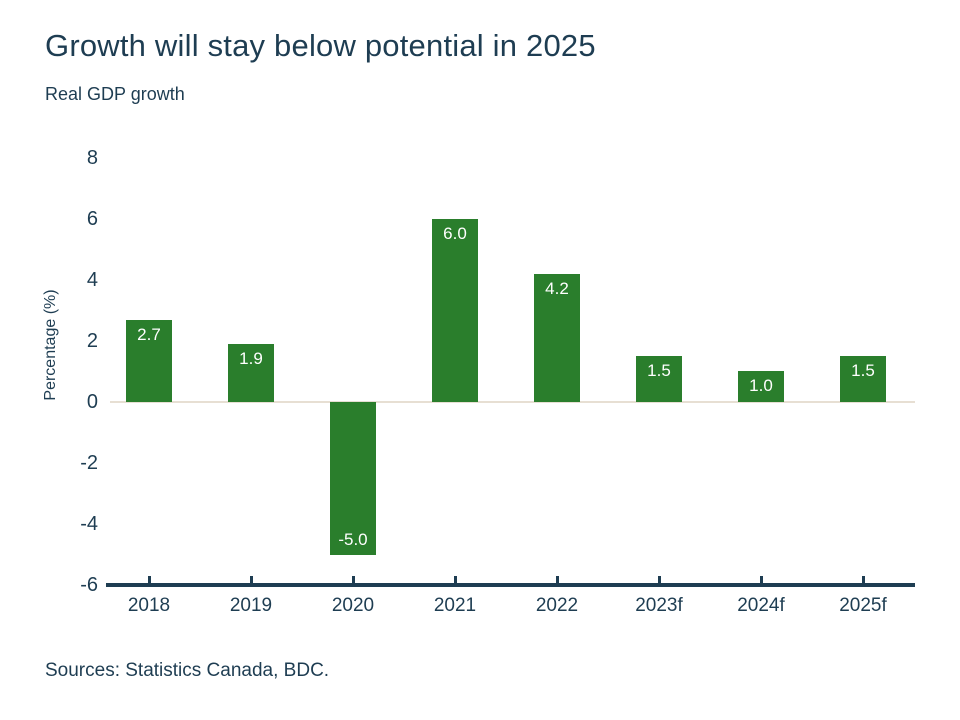 The image size is (960, 720). What do you see at coordinates (557, 288) in the screenshot?
I see `bar-value-label: 4.2` at bounding box center [557, 288].